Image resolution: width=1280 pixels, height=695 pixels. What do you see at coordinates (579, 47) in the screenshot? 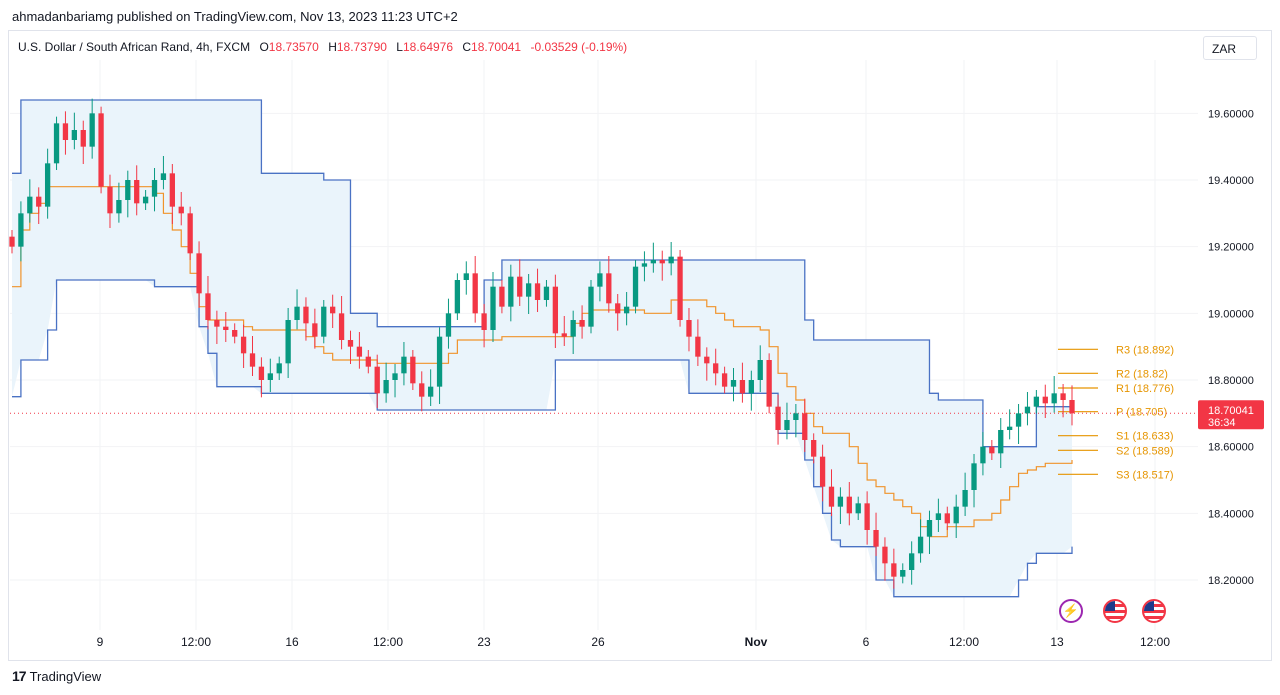
I see `change-value: -0.03529 (-0.19%)` at bounding box center [579, 47].